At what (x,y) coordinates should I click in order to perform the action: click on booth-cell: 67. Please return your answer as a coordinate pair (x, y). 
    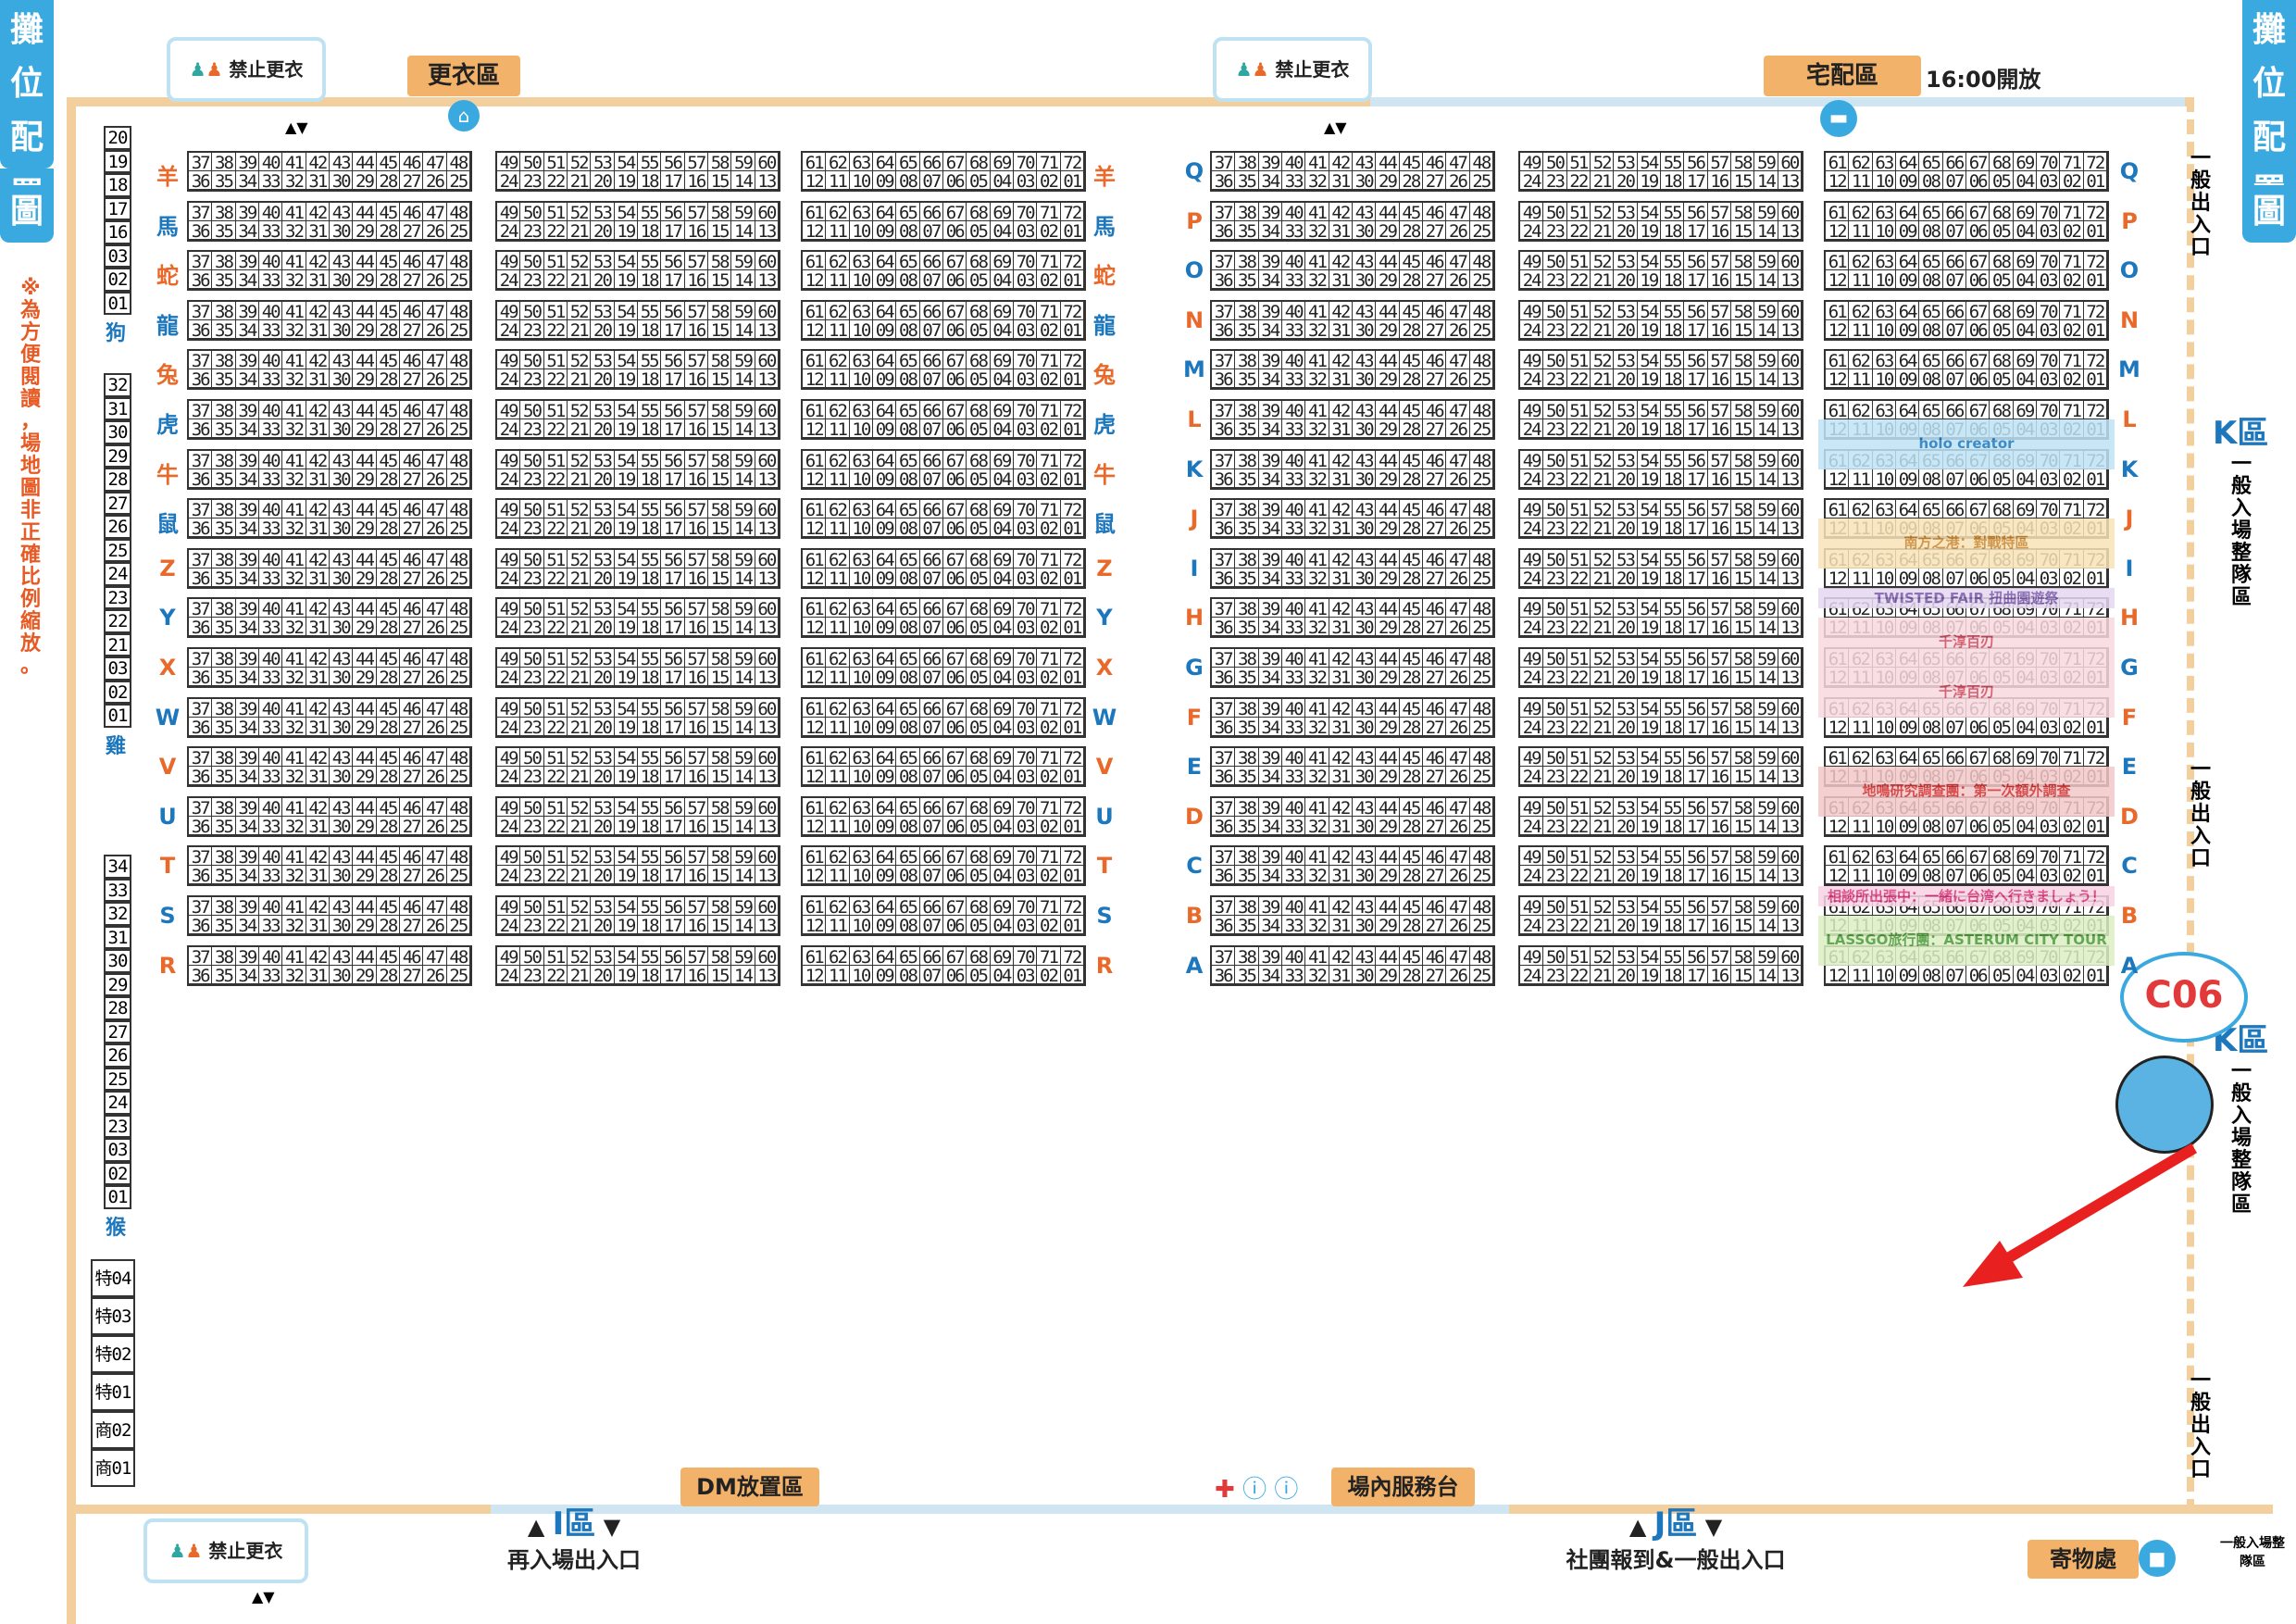
    Looking at the image, I should click on (1978, 410).